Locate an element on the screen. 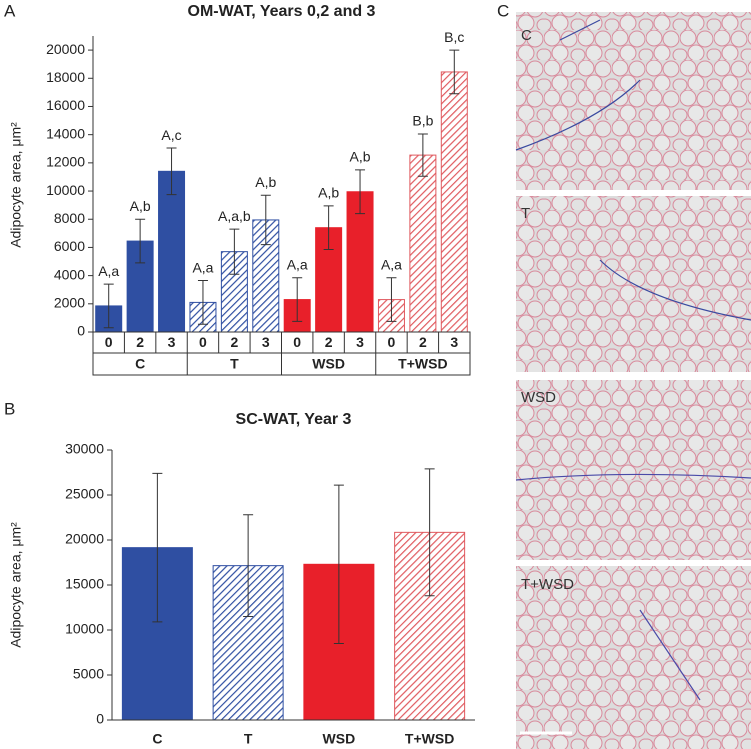  y-tick-label: 5000 is located at coordinates (88, 674).